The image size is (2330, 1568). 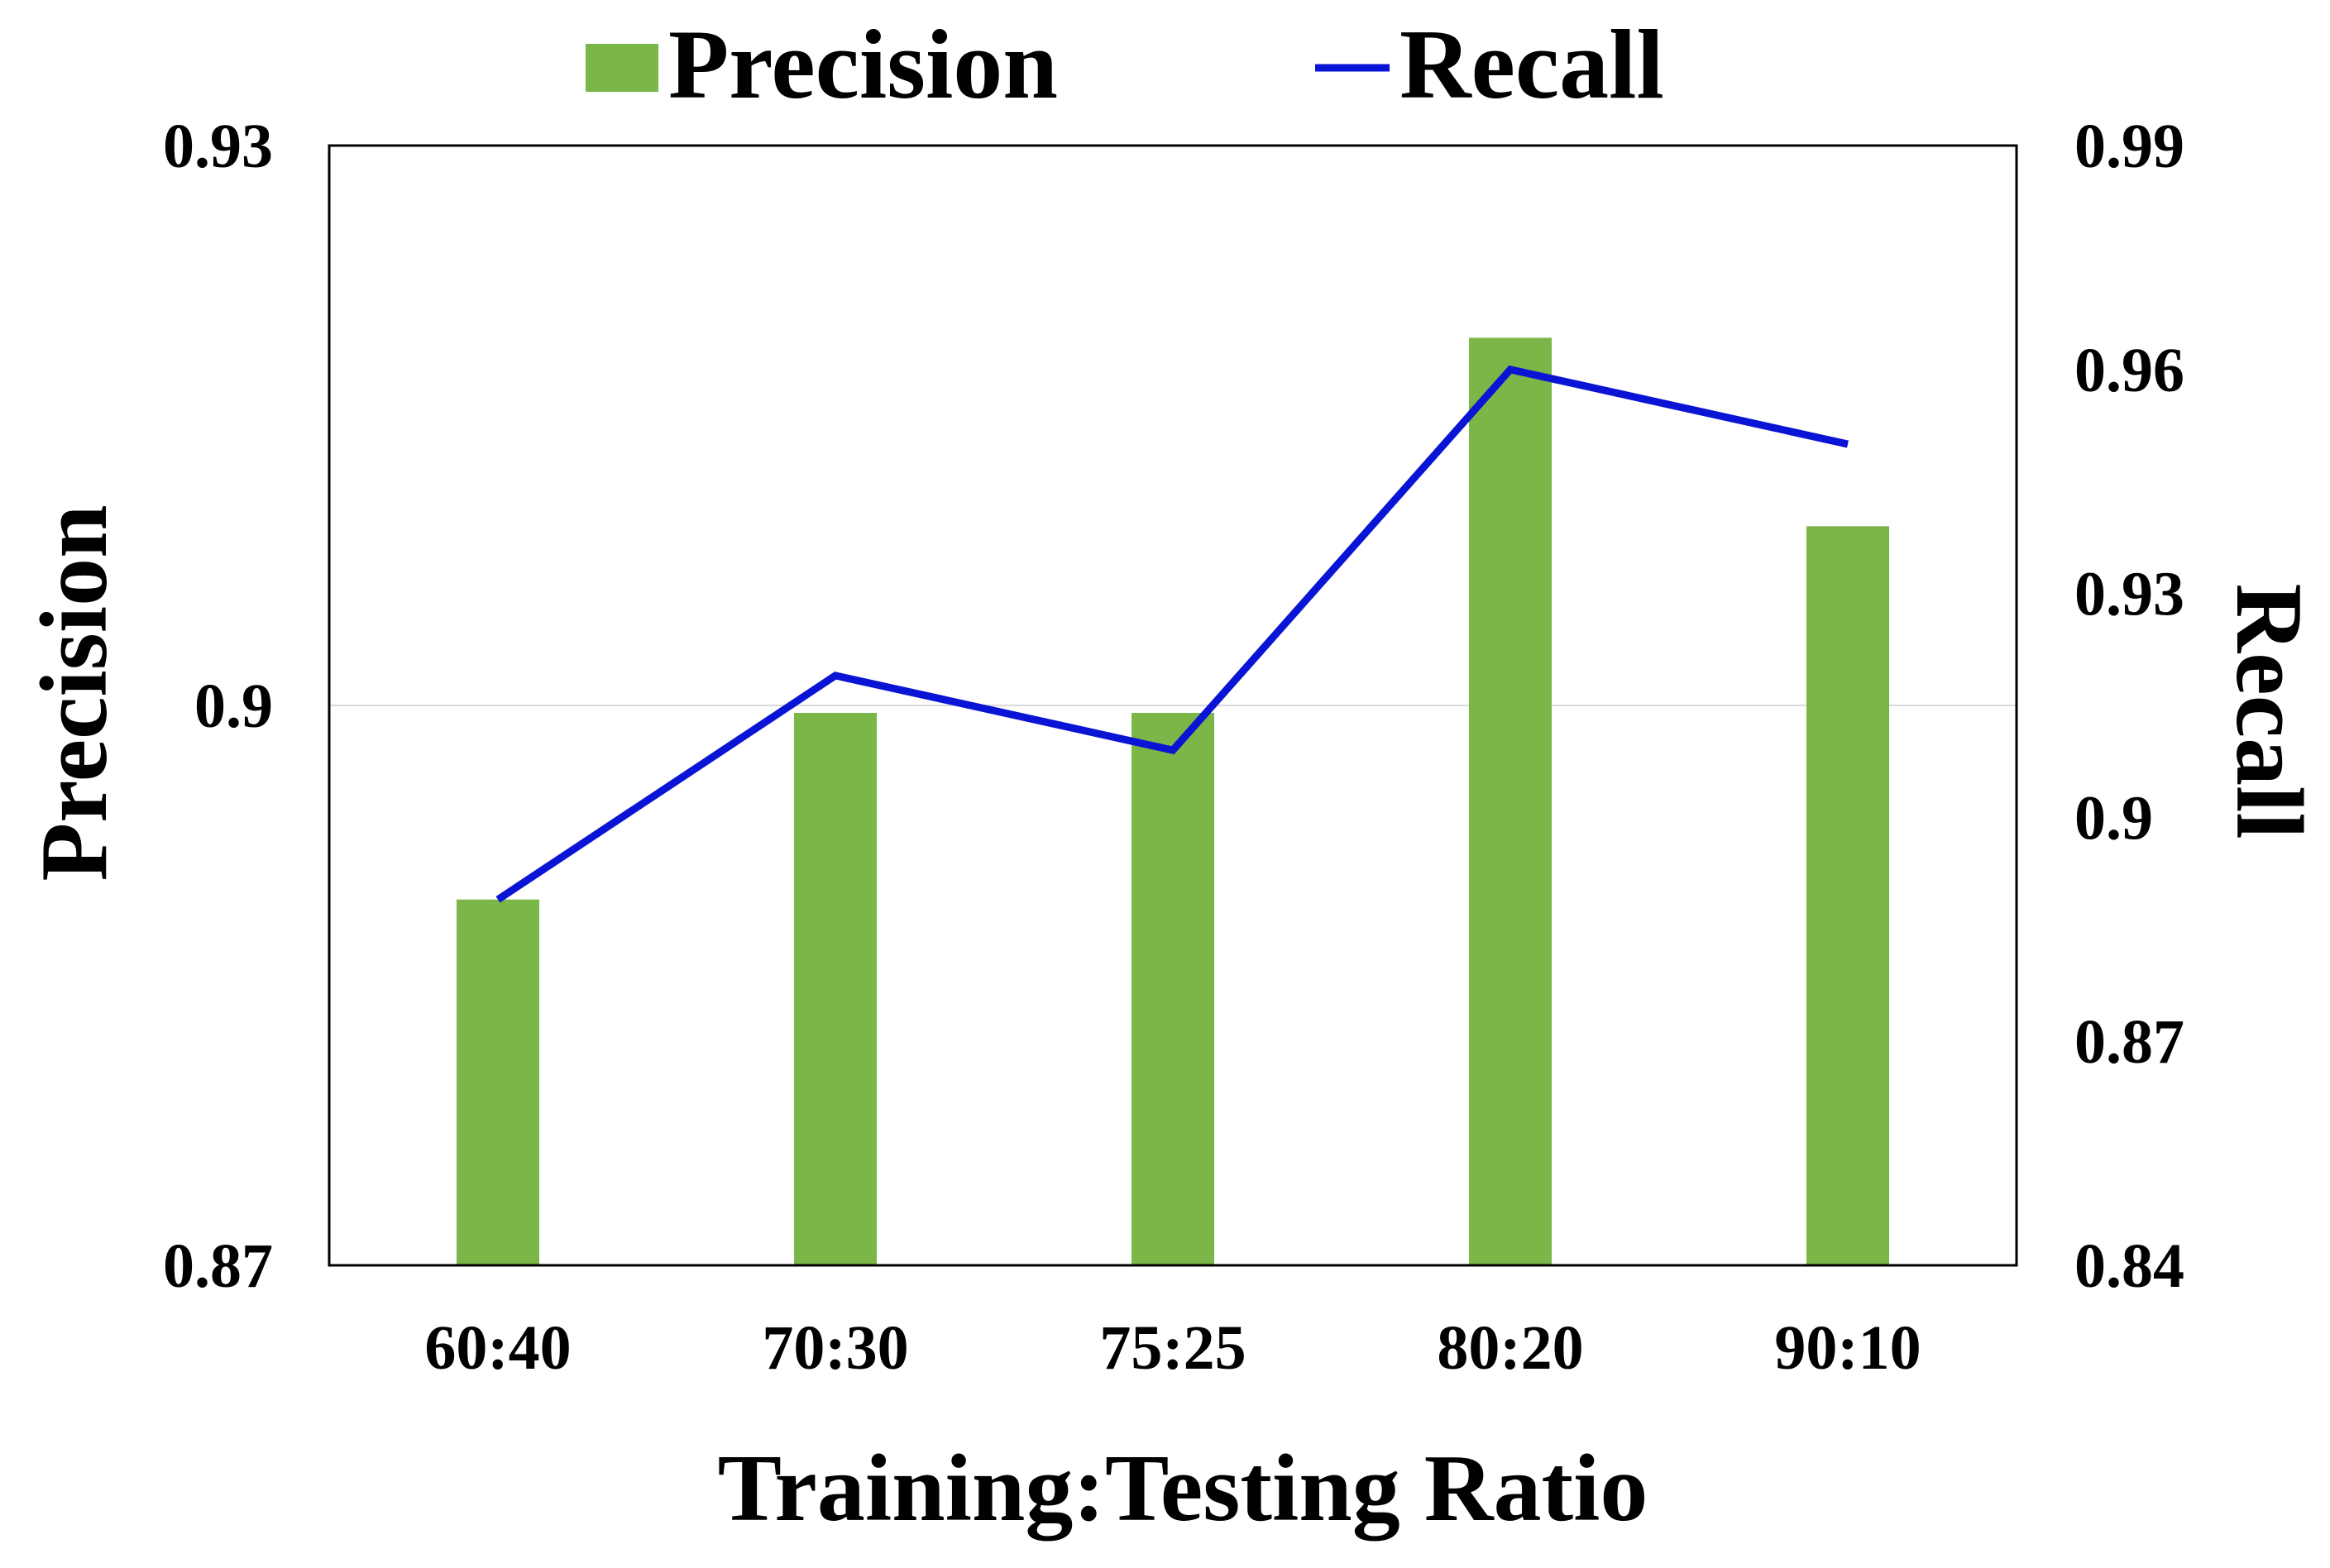 What do you see at coordinates (835, 1348) in the screenshot?
I see `x-tick-label: 70:30` at bounding box center [835, 1348].